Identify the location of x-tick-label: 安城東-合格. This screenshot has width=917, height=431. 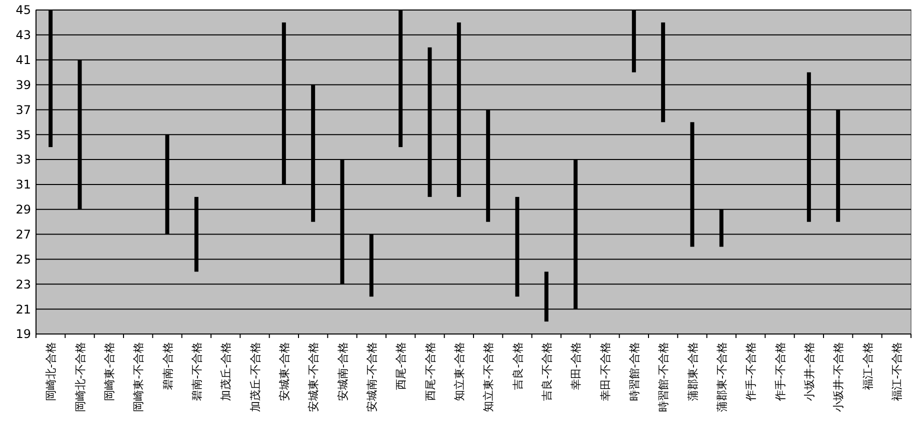
(284, 371).